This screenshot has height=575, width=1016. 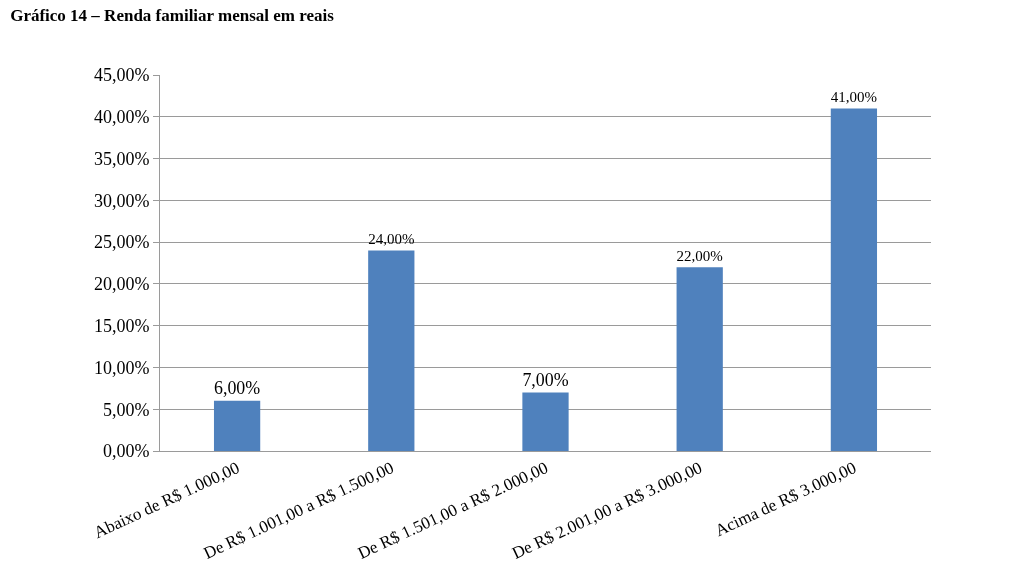 I want to click on data-label: 22,00%, so click(x=699, y=255).